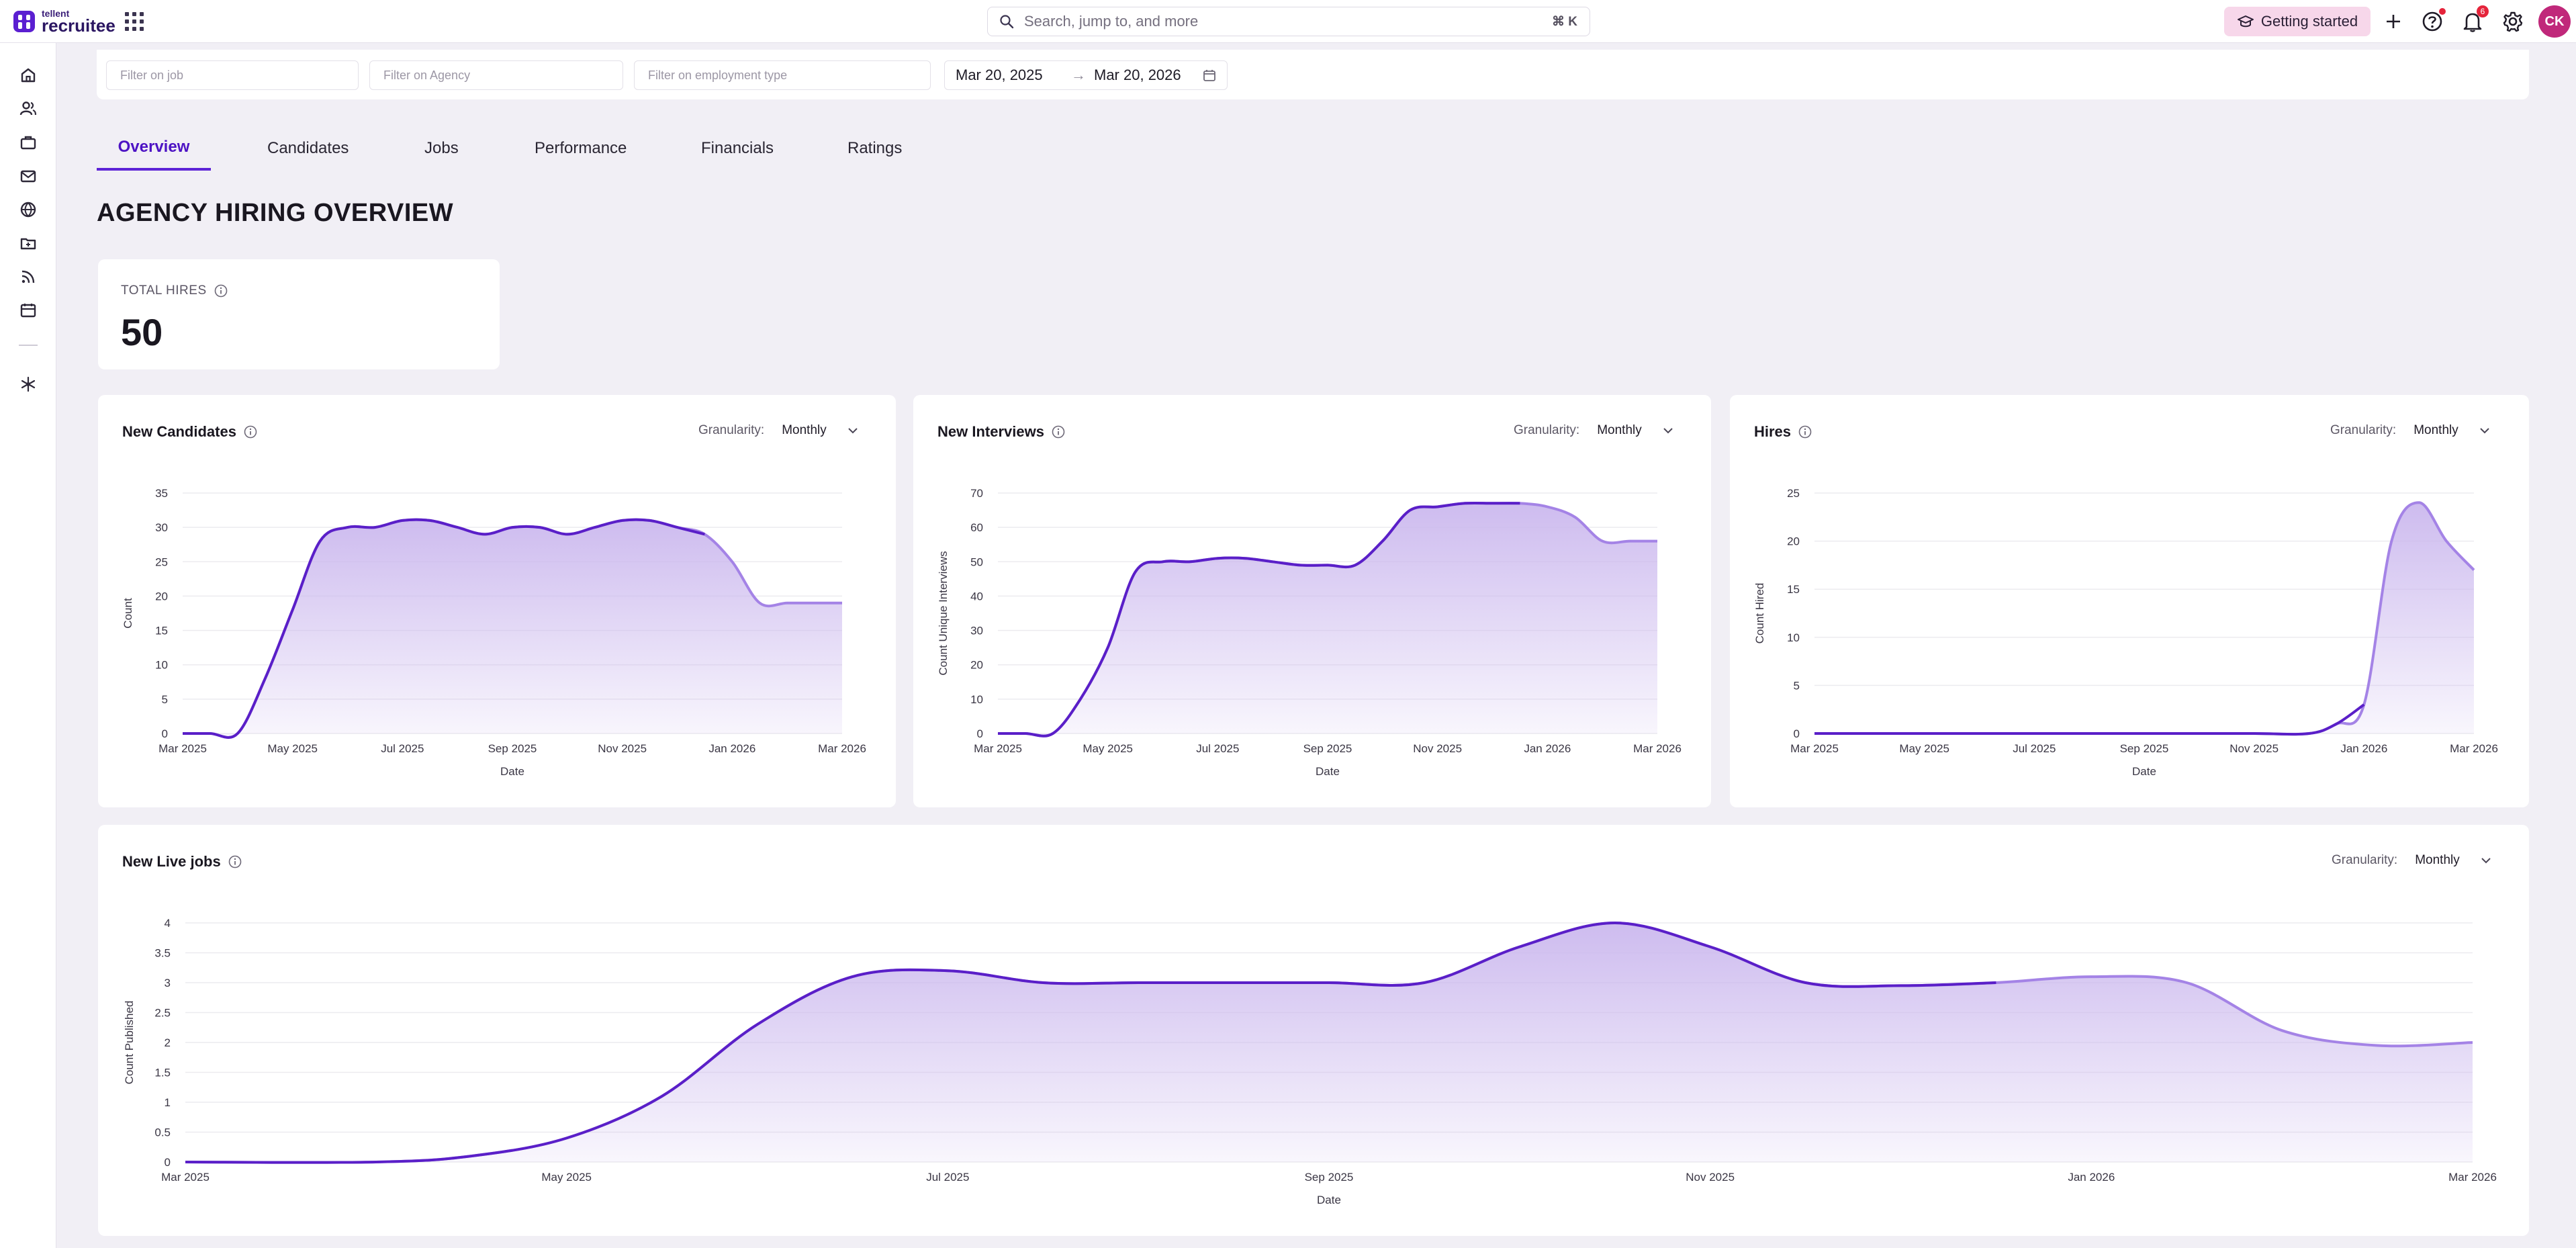 This screenshot has width=2576, height=1248. Describe the element at coordinates (134, 21) in the screenshot. I see `apps-grid-icon` at that location.